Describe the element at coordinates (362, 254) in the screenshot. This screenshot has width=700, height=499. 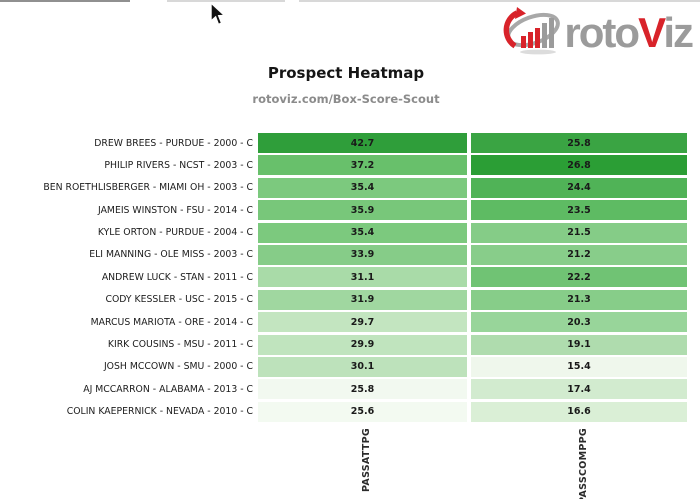
I see `heatmap-cell: 33.9` at that location.